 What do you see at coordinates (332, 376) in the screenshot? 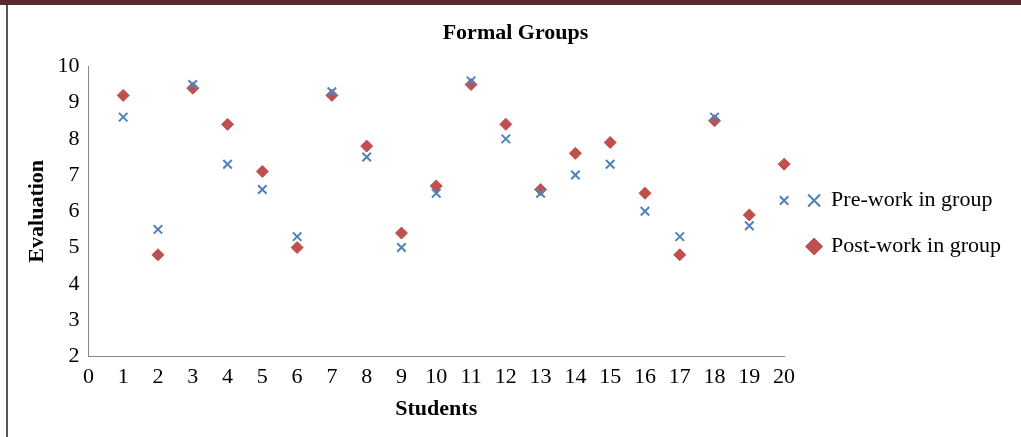
I see `x-tick-label: 7` at bounding box center [332, 376].